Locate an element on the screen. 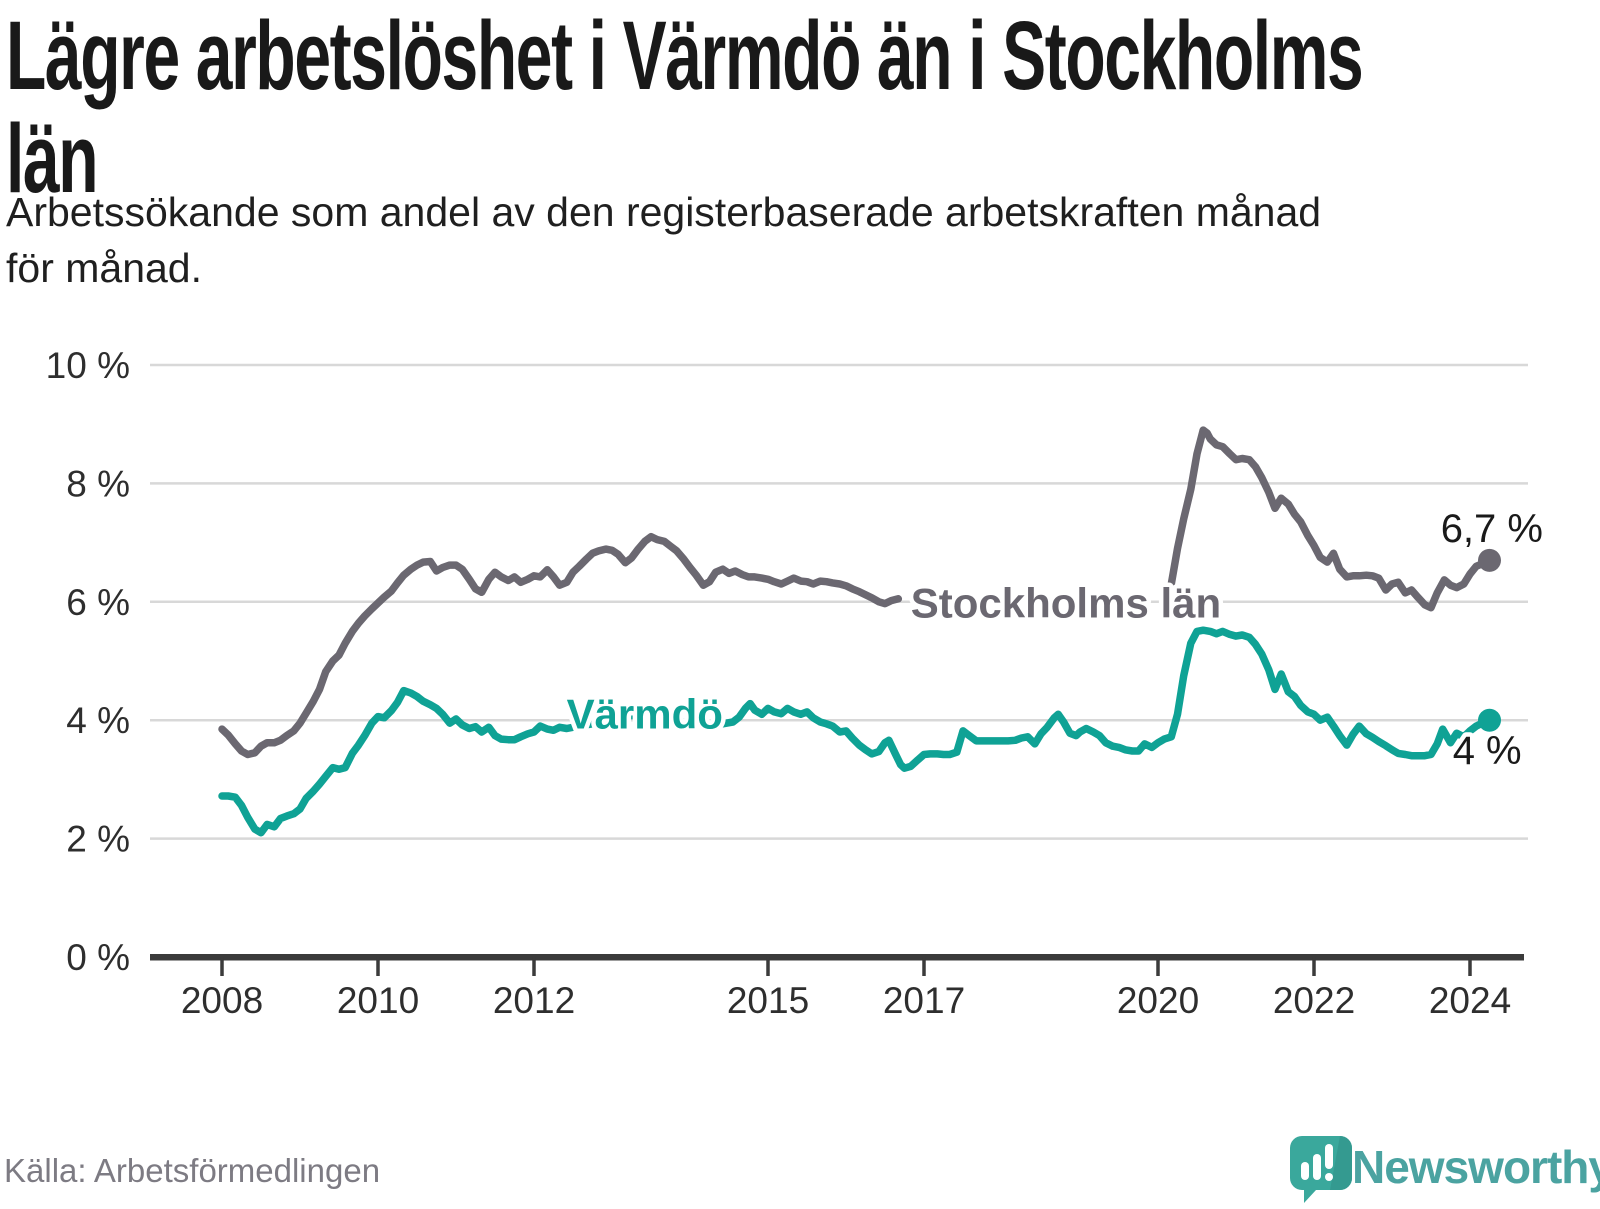 Image resolution: width=1600 pixels, height=1209 pixels. y-tick-label: 6 % is located at coordinates (98, 602).